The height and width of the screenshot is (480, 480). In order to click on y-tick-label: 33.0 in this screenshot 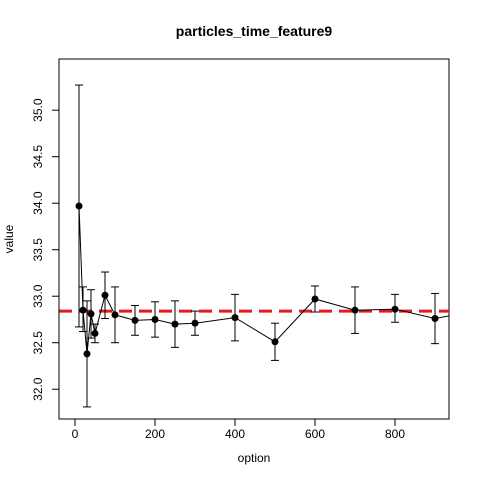, I will do `click(38, 296)`.